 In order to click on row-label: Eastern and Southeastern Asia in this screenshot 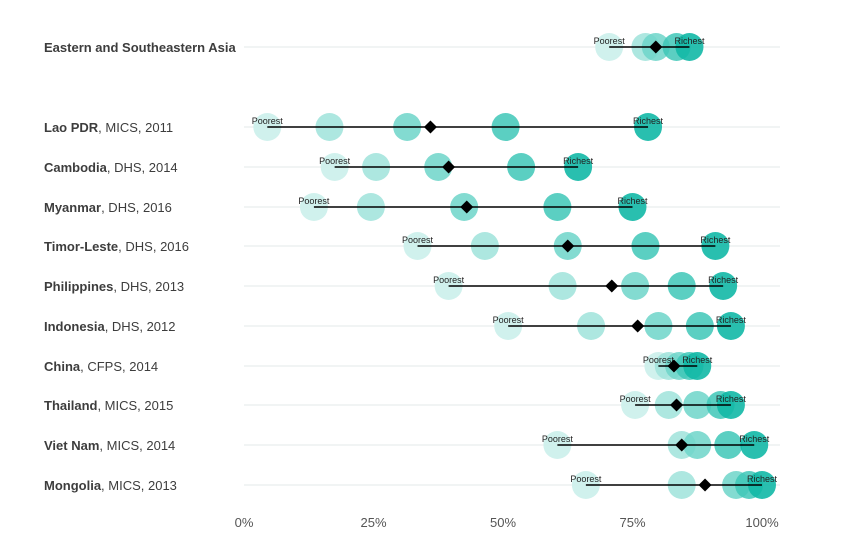, I will do `click(140, 47)`.